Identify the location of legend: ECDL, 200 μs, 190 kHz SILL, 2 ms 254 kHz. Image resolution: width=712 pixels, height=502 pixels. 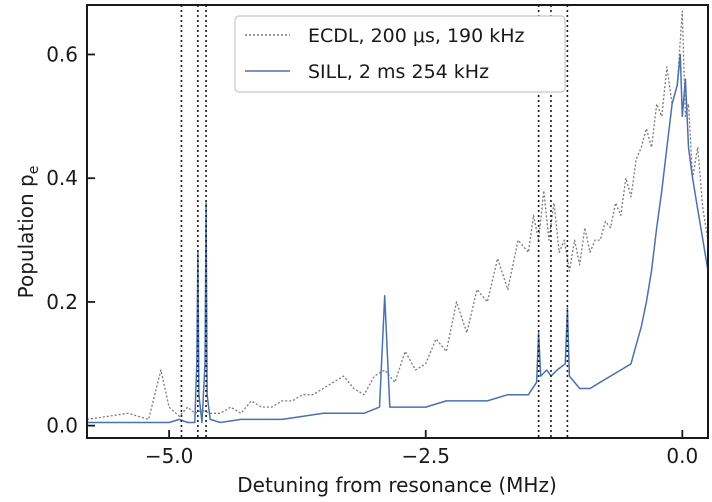
(400, 54).